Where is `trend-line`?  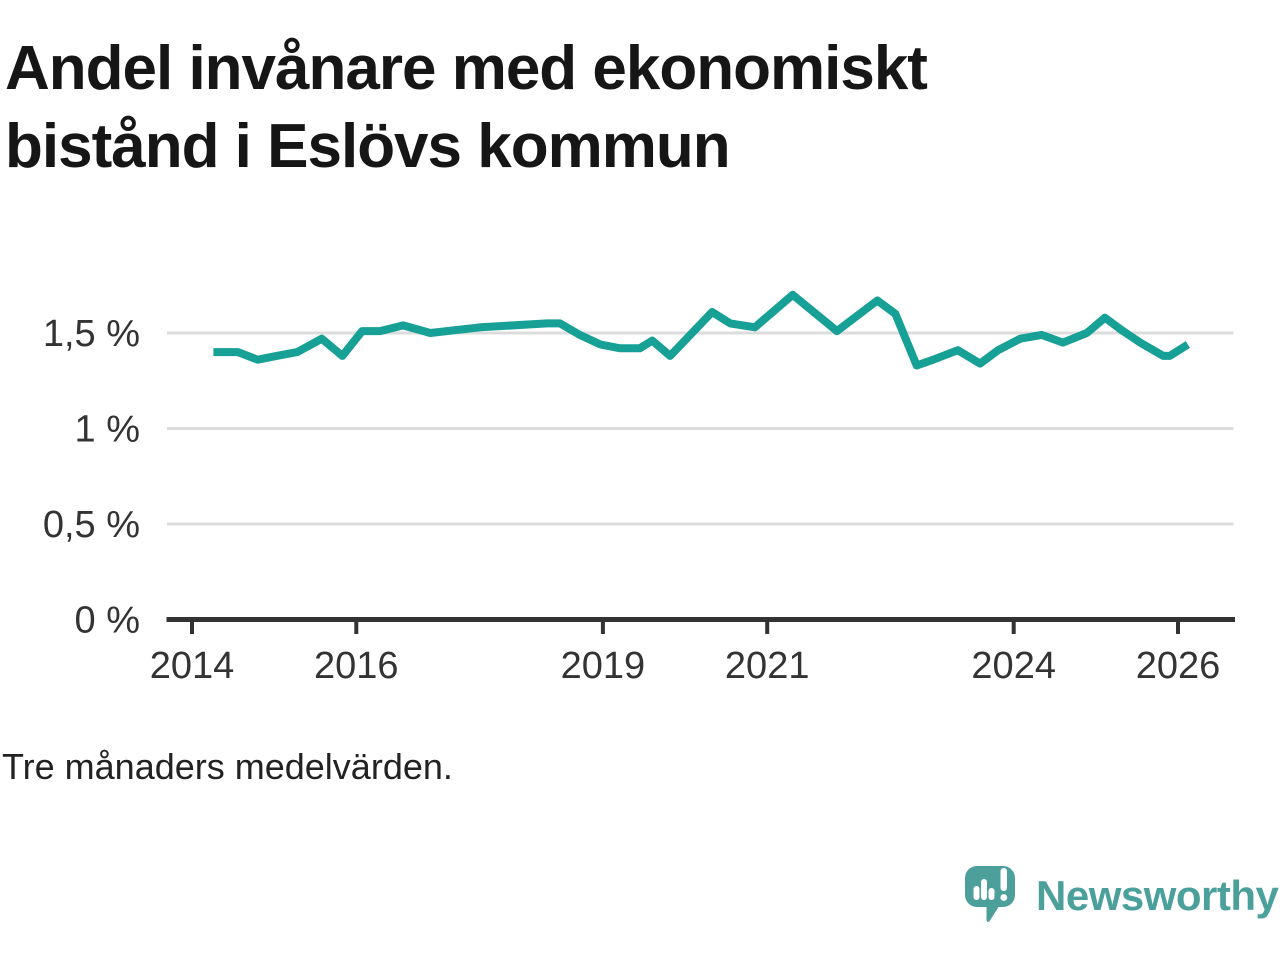 trend-line is located at coordinates (702, 330).